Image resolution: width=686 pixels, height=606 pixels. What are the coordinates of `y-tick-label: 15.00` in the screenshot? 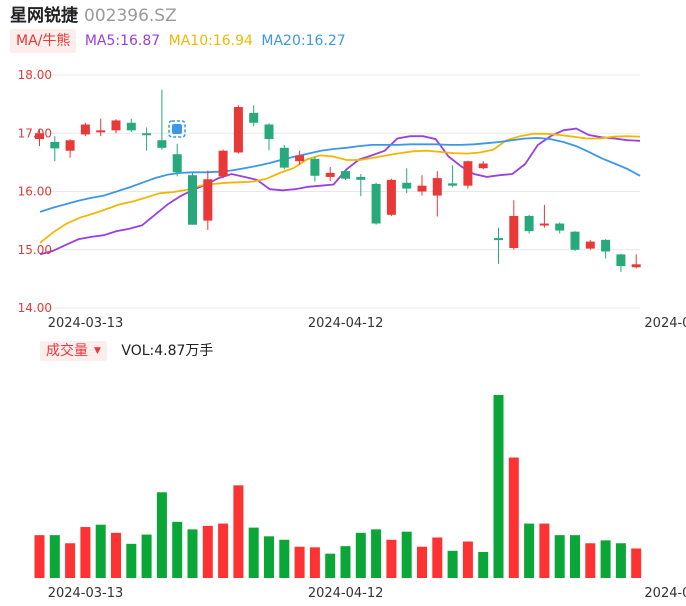 It's located at (35, 250).